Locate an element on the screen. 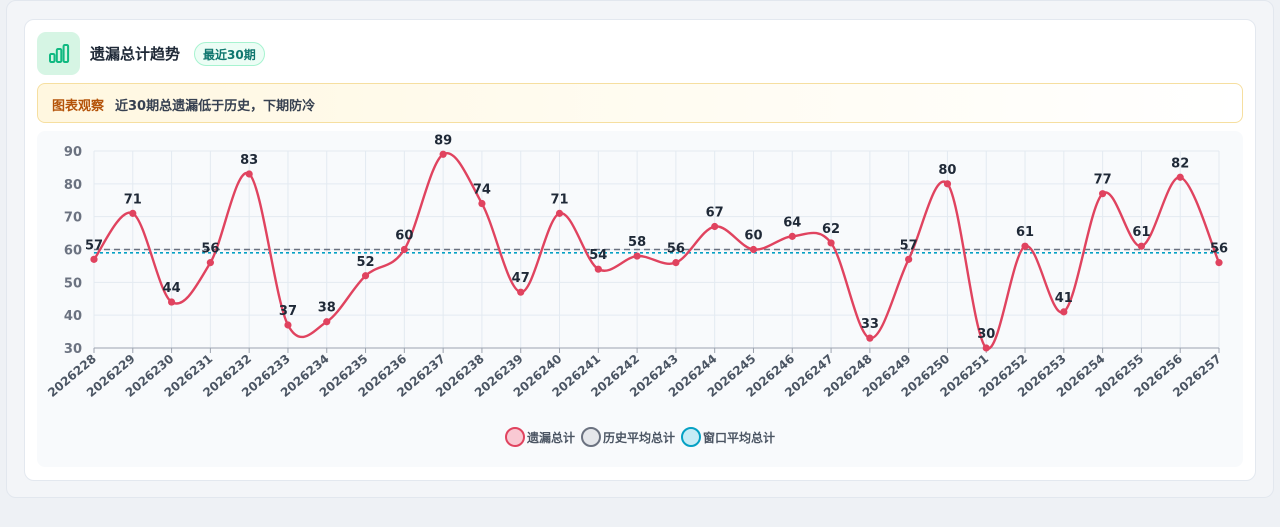 The height and width of the screenshot is (527, 1280). data-label: 77 is located at coordinates (1103, 180).